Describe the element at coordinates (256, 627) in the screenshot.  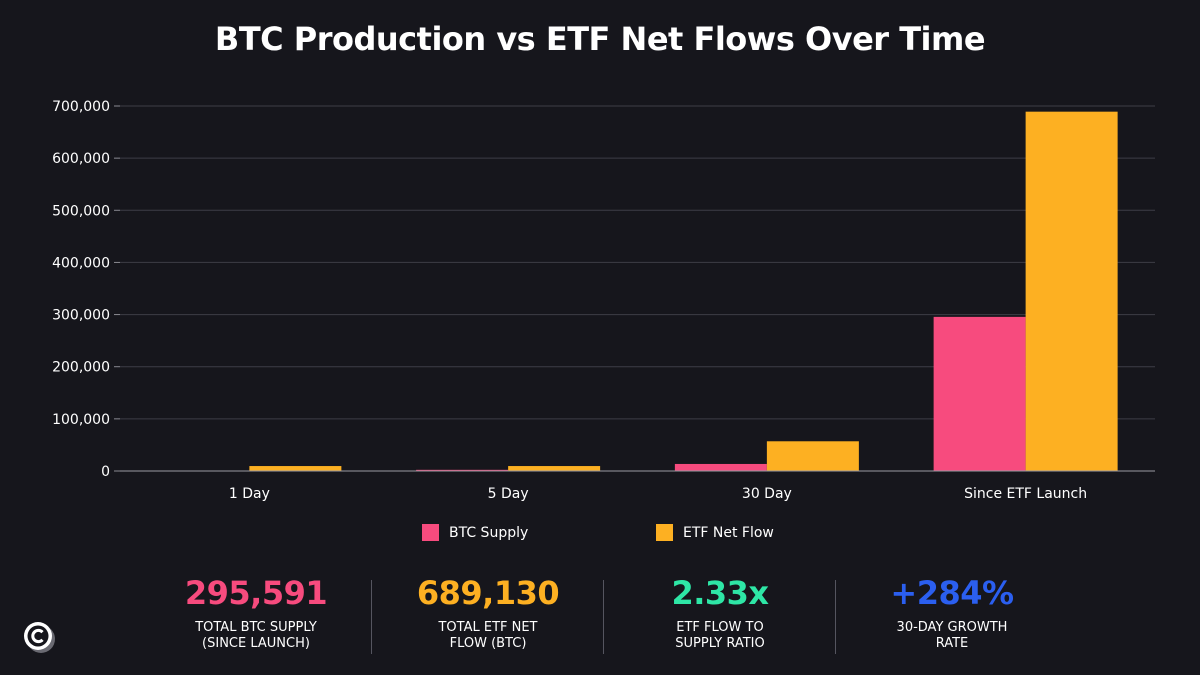
I see `stat-label-line: TOTAL BTC SUPPLY` at that location.